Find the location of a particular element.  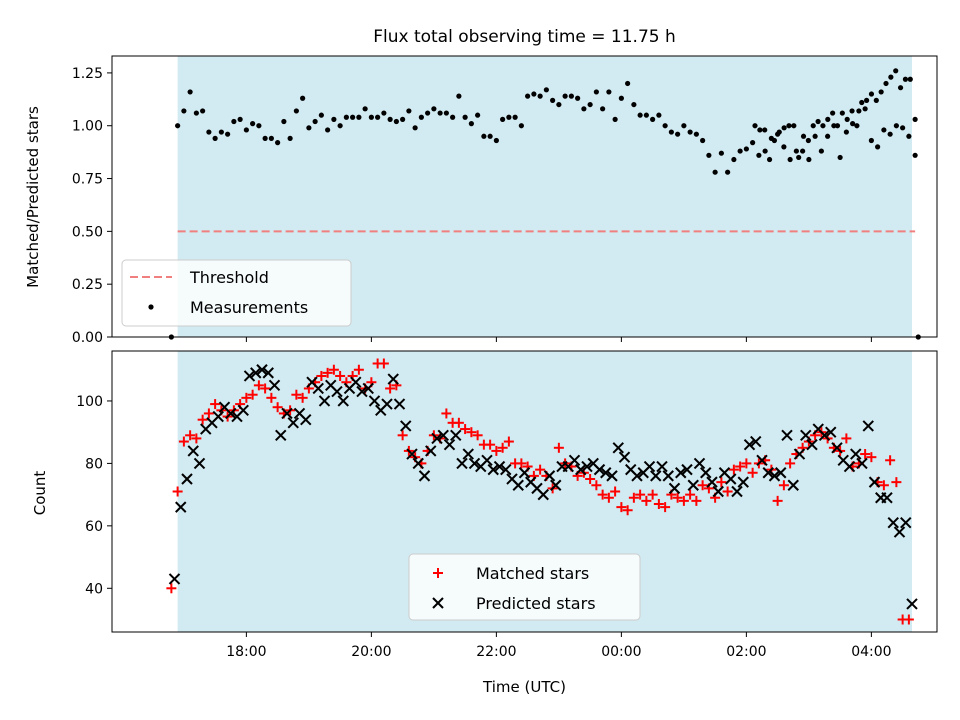

y-tick-label: 0.25 is located at coordinates (87, 285).